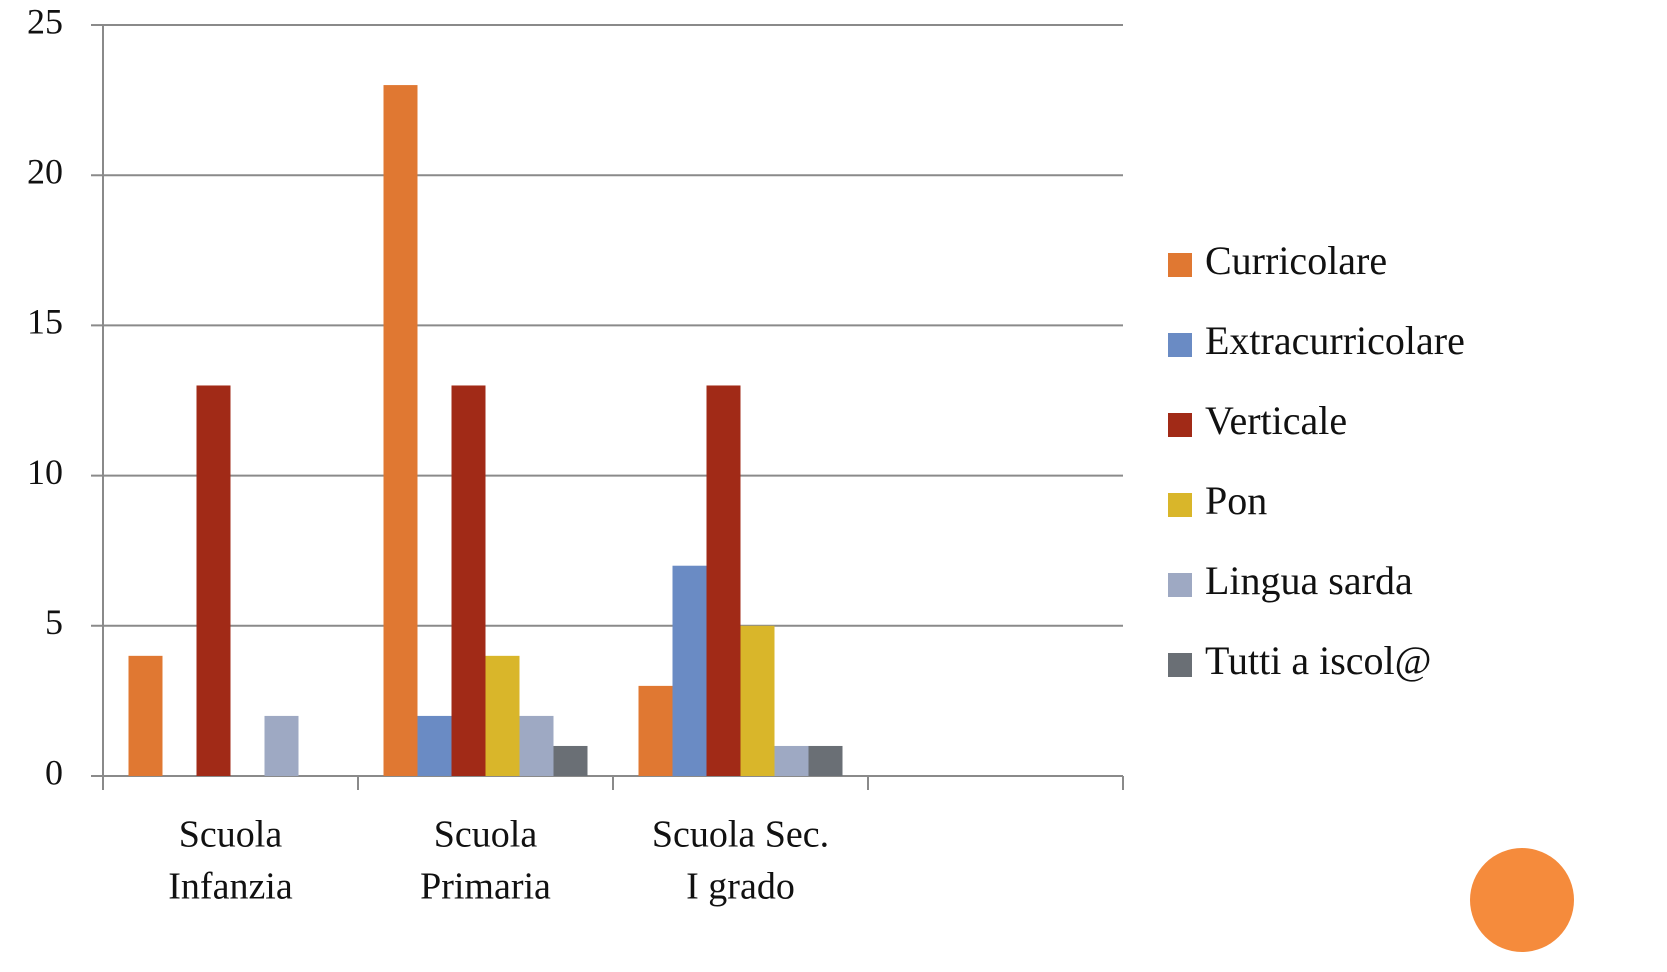 Image resolution: width=1667 pixels, height=972 pixels. I want to click on legend-label: Verticale, so click(1276, 420).